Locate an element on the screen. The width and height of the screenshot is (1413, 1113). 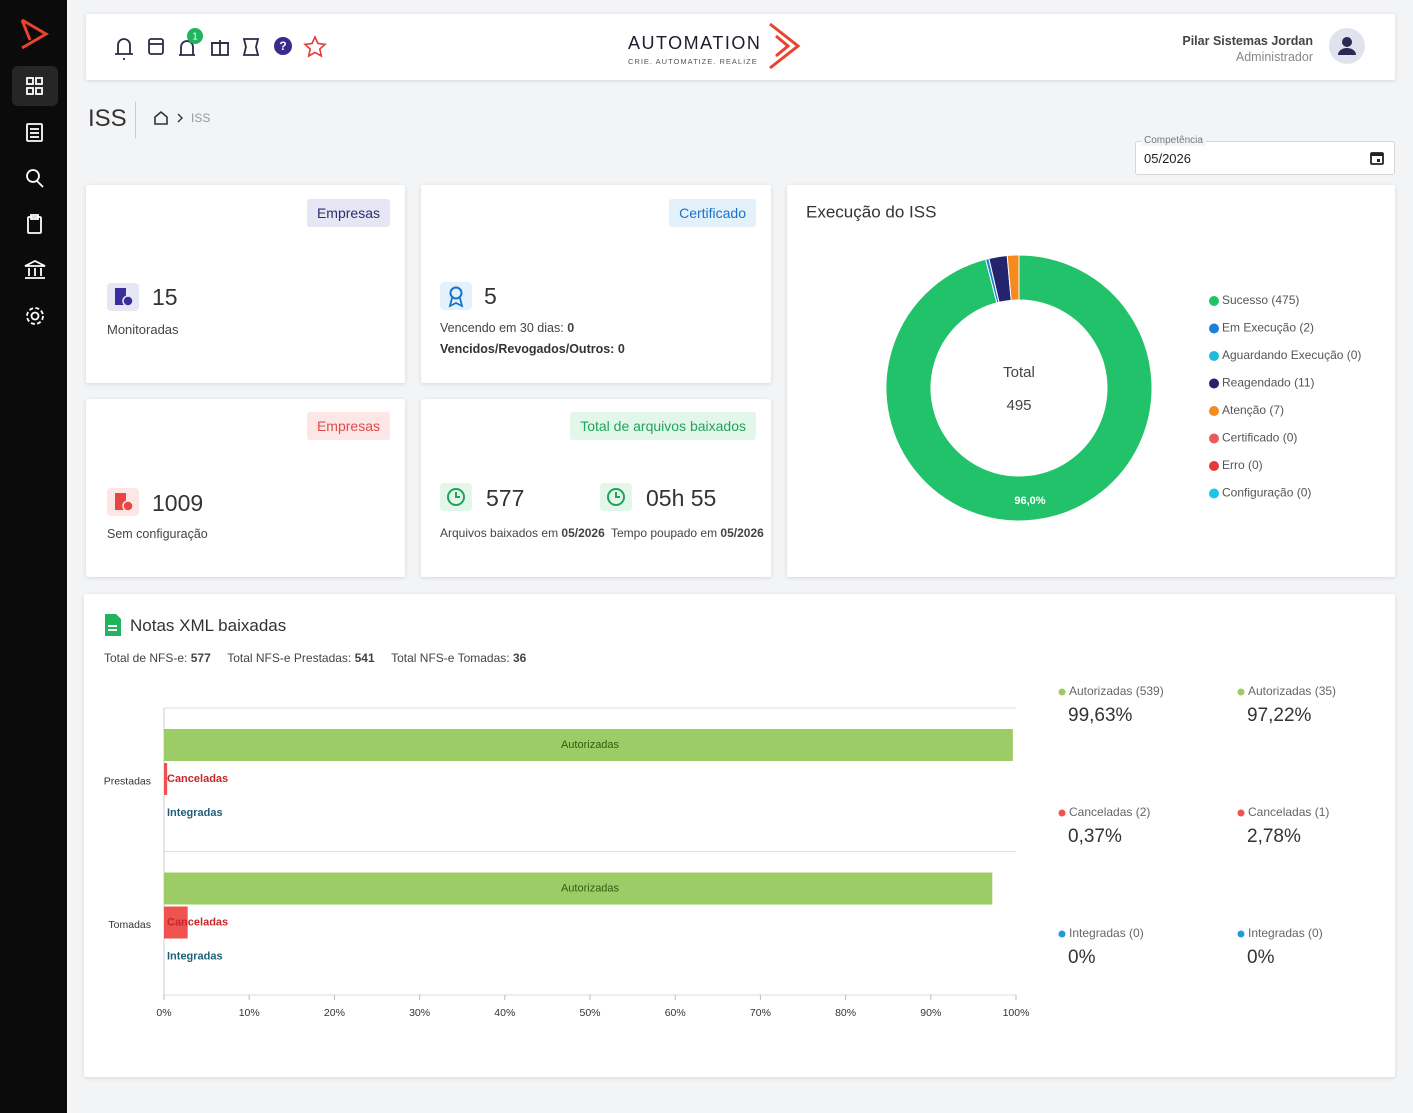
card-value: 577 is located at coordinates (505, 498).